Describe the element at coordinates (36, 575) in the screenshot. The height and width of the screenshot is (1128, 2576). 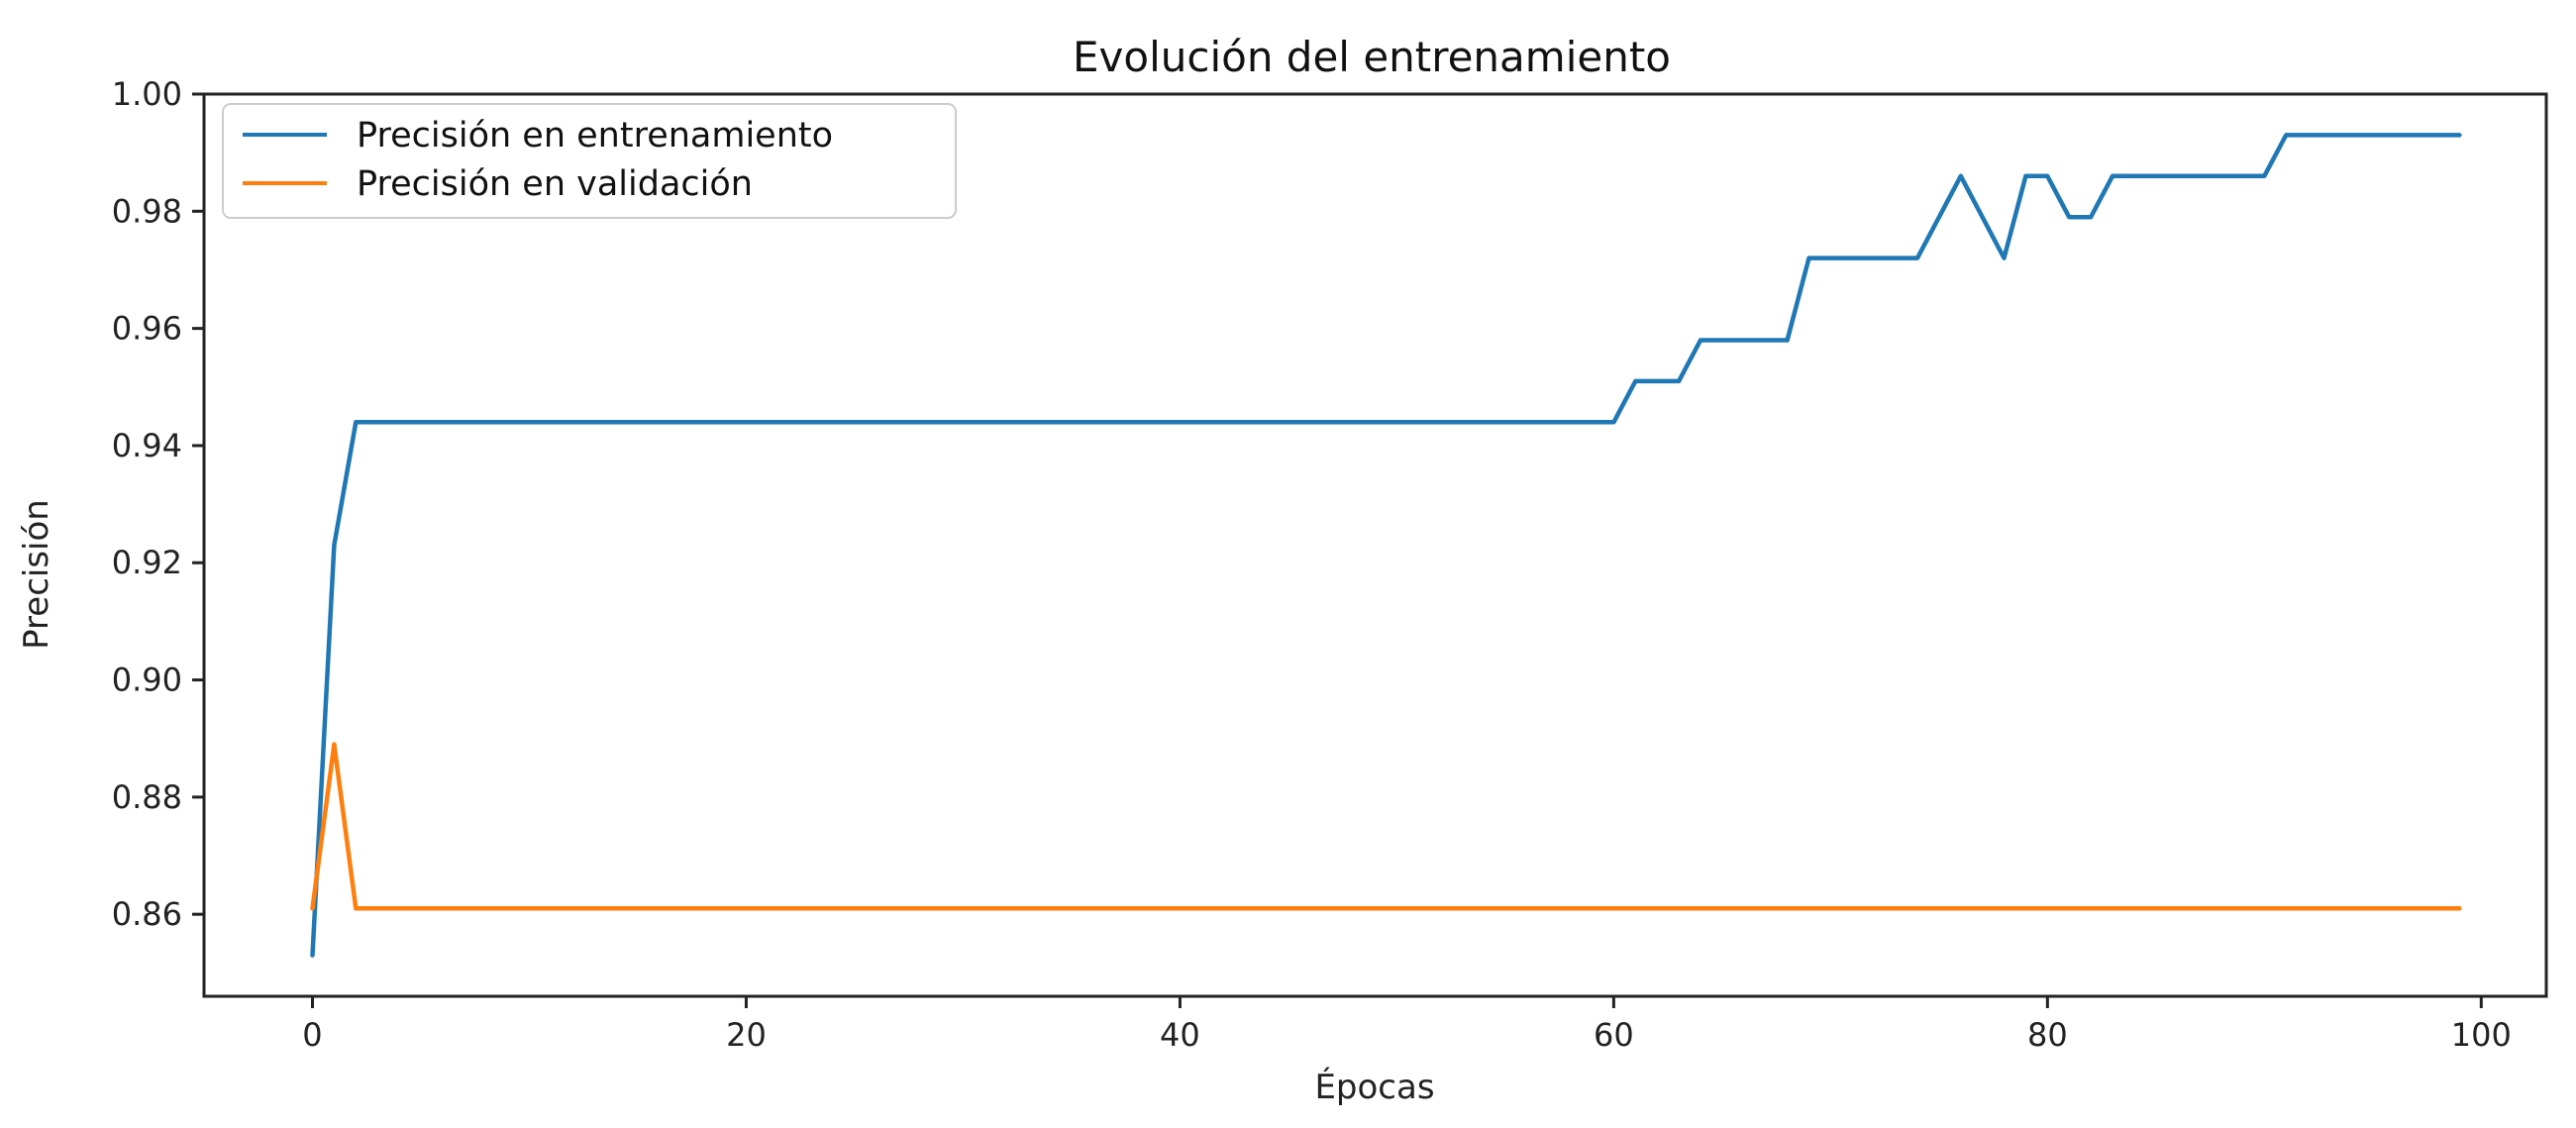
I see `y-axis-label: Precisión` at that location.